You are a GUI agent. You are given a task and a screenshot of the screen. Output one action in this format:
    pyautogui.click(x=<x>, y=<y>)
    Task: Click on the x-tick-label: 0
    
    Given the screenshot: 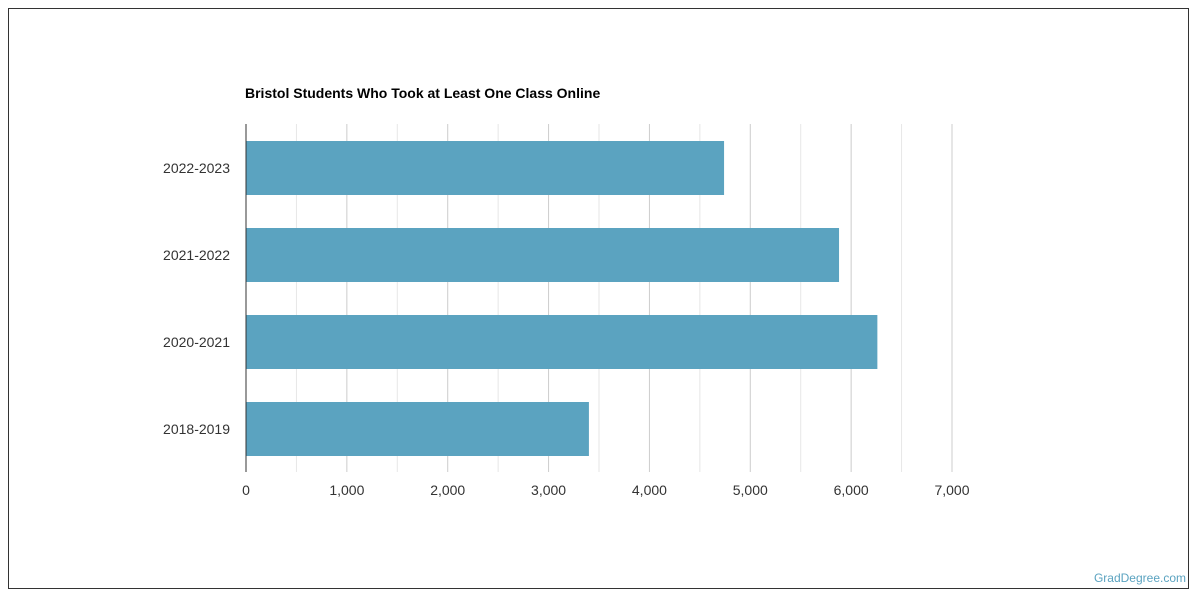 What is the action you would take?
    pyautogui.click(x=246, y=490)
    